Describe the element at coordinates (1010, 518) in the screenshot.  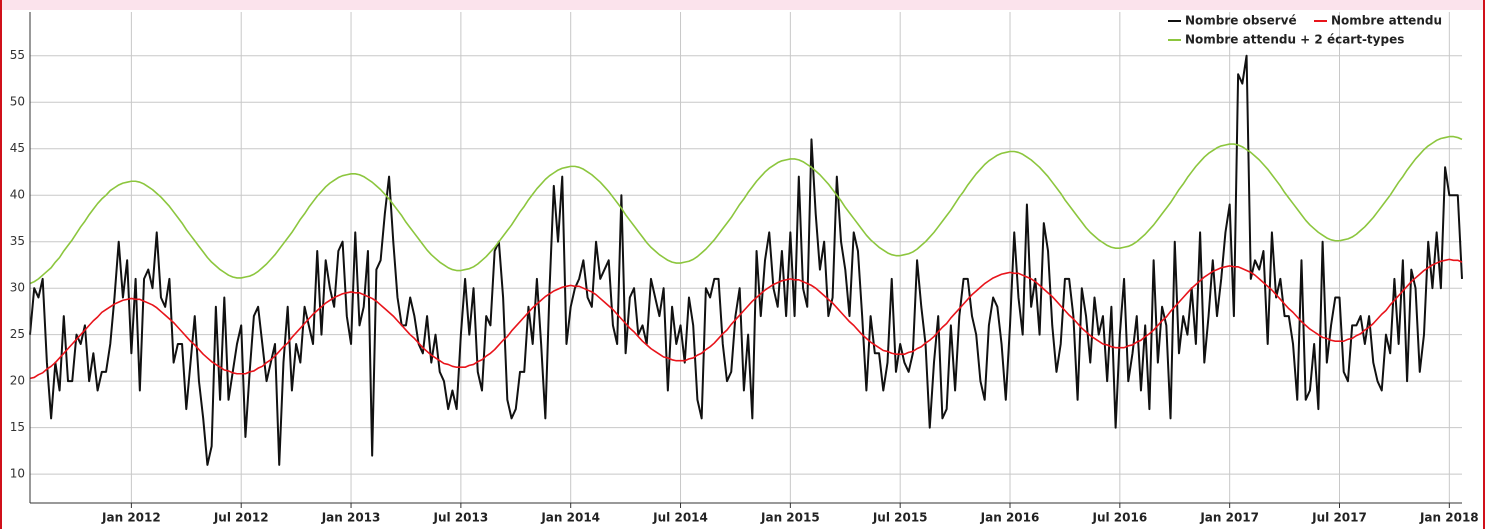
I see `x-tick-label: Jan 2016` at that location.